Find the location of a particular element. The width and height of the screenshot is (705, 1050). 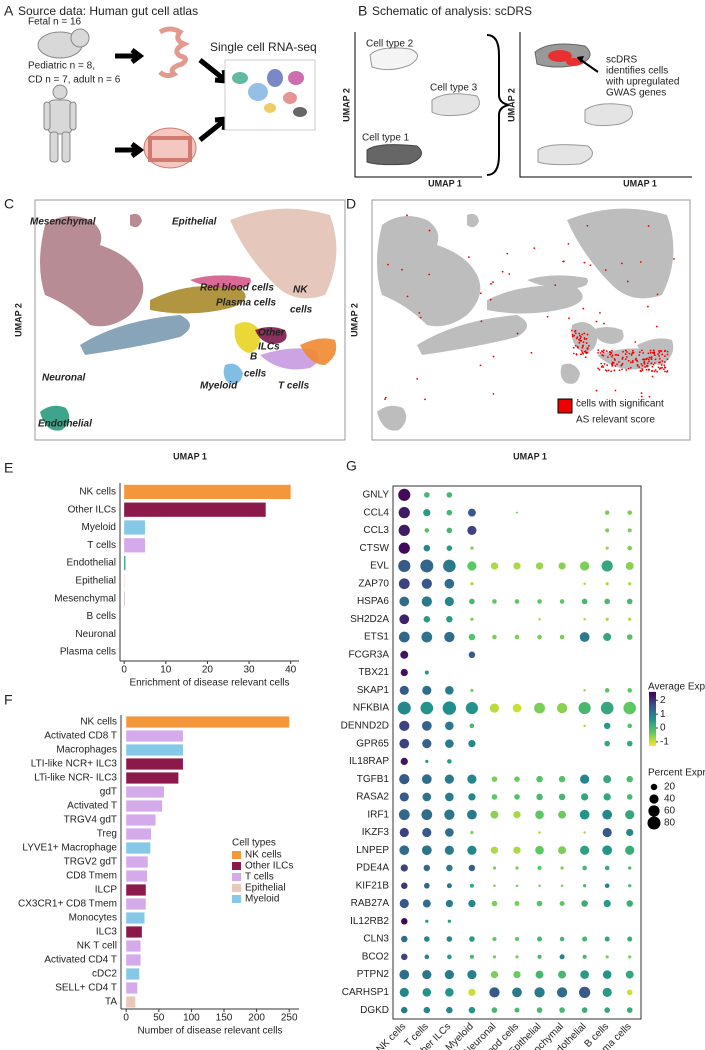

label: C is located at coordinates (9, 204).